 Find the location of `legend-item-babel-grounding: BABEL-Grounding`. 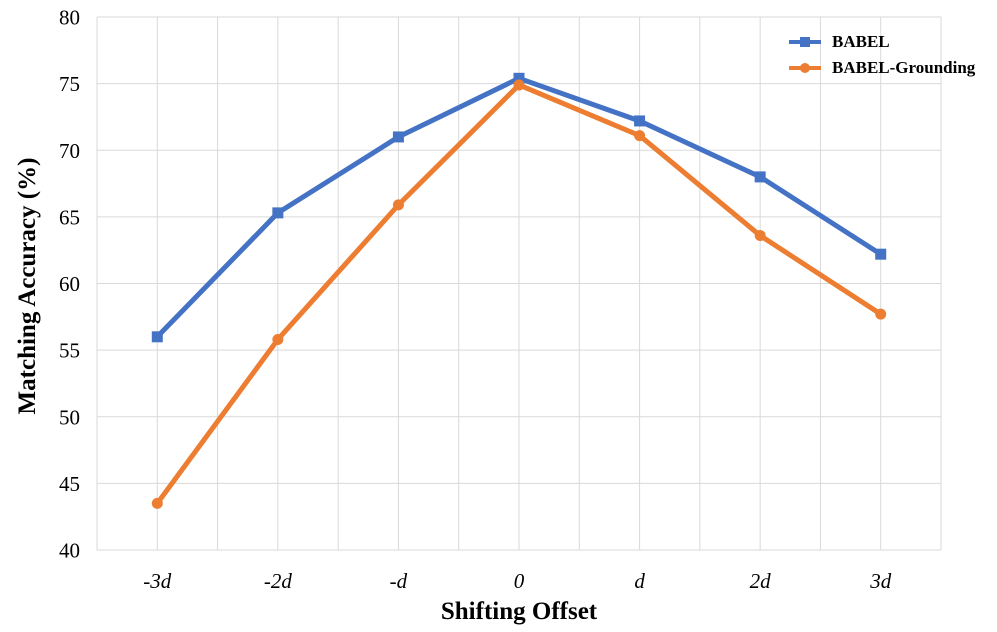

legend-item-babel-grounding: BABEL-Grounding is located at coordinates (881, 67).